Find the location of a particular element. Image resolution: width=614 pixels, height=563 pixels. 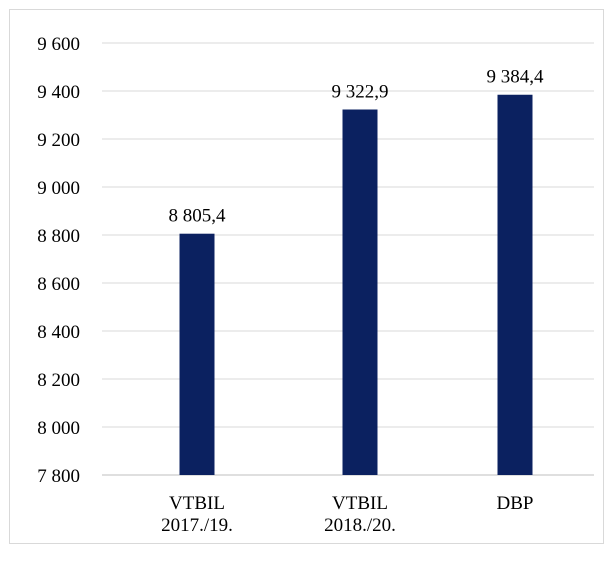

y-tick-label: 9 200 is located at coordinates (58, 140).